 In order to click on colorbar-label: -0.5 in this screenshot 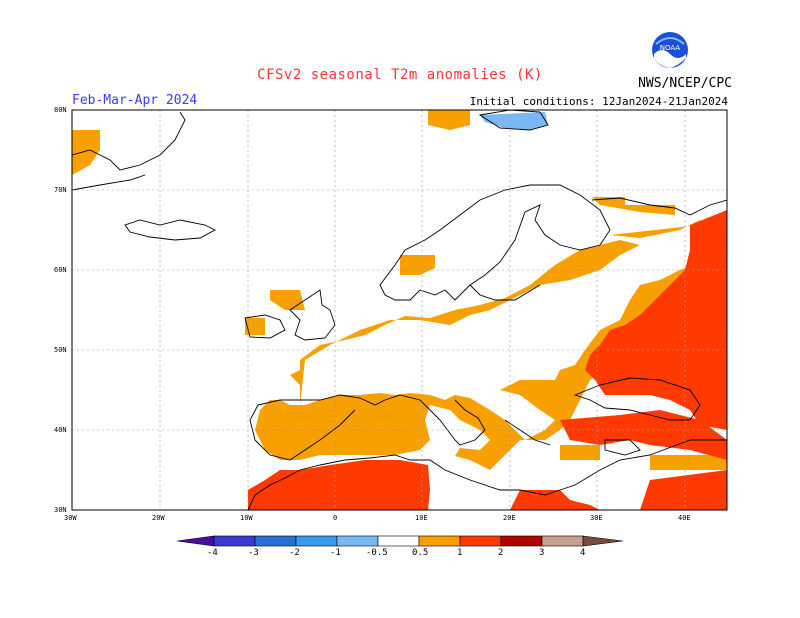, I will do `click(377, 553)`.